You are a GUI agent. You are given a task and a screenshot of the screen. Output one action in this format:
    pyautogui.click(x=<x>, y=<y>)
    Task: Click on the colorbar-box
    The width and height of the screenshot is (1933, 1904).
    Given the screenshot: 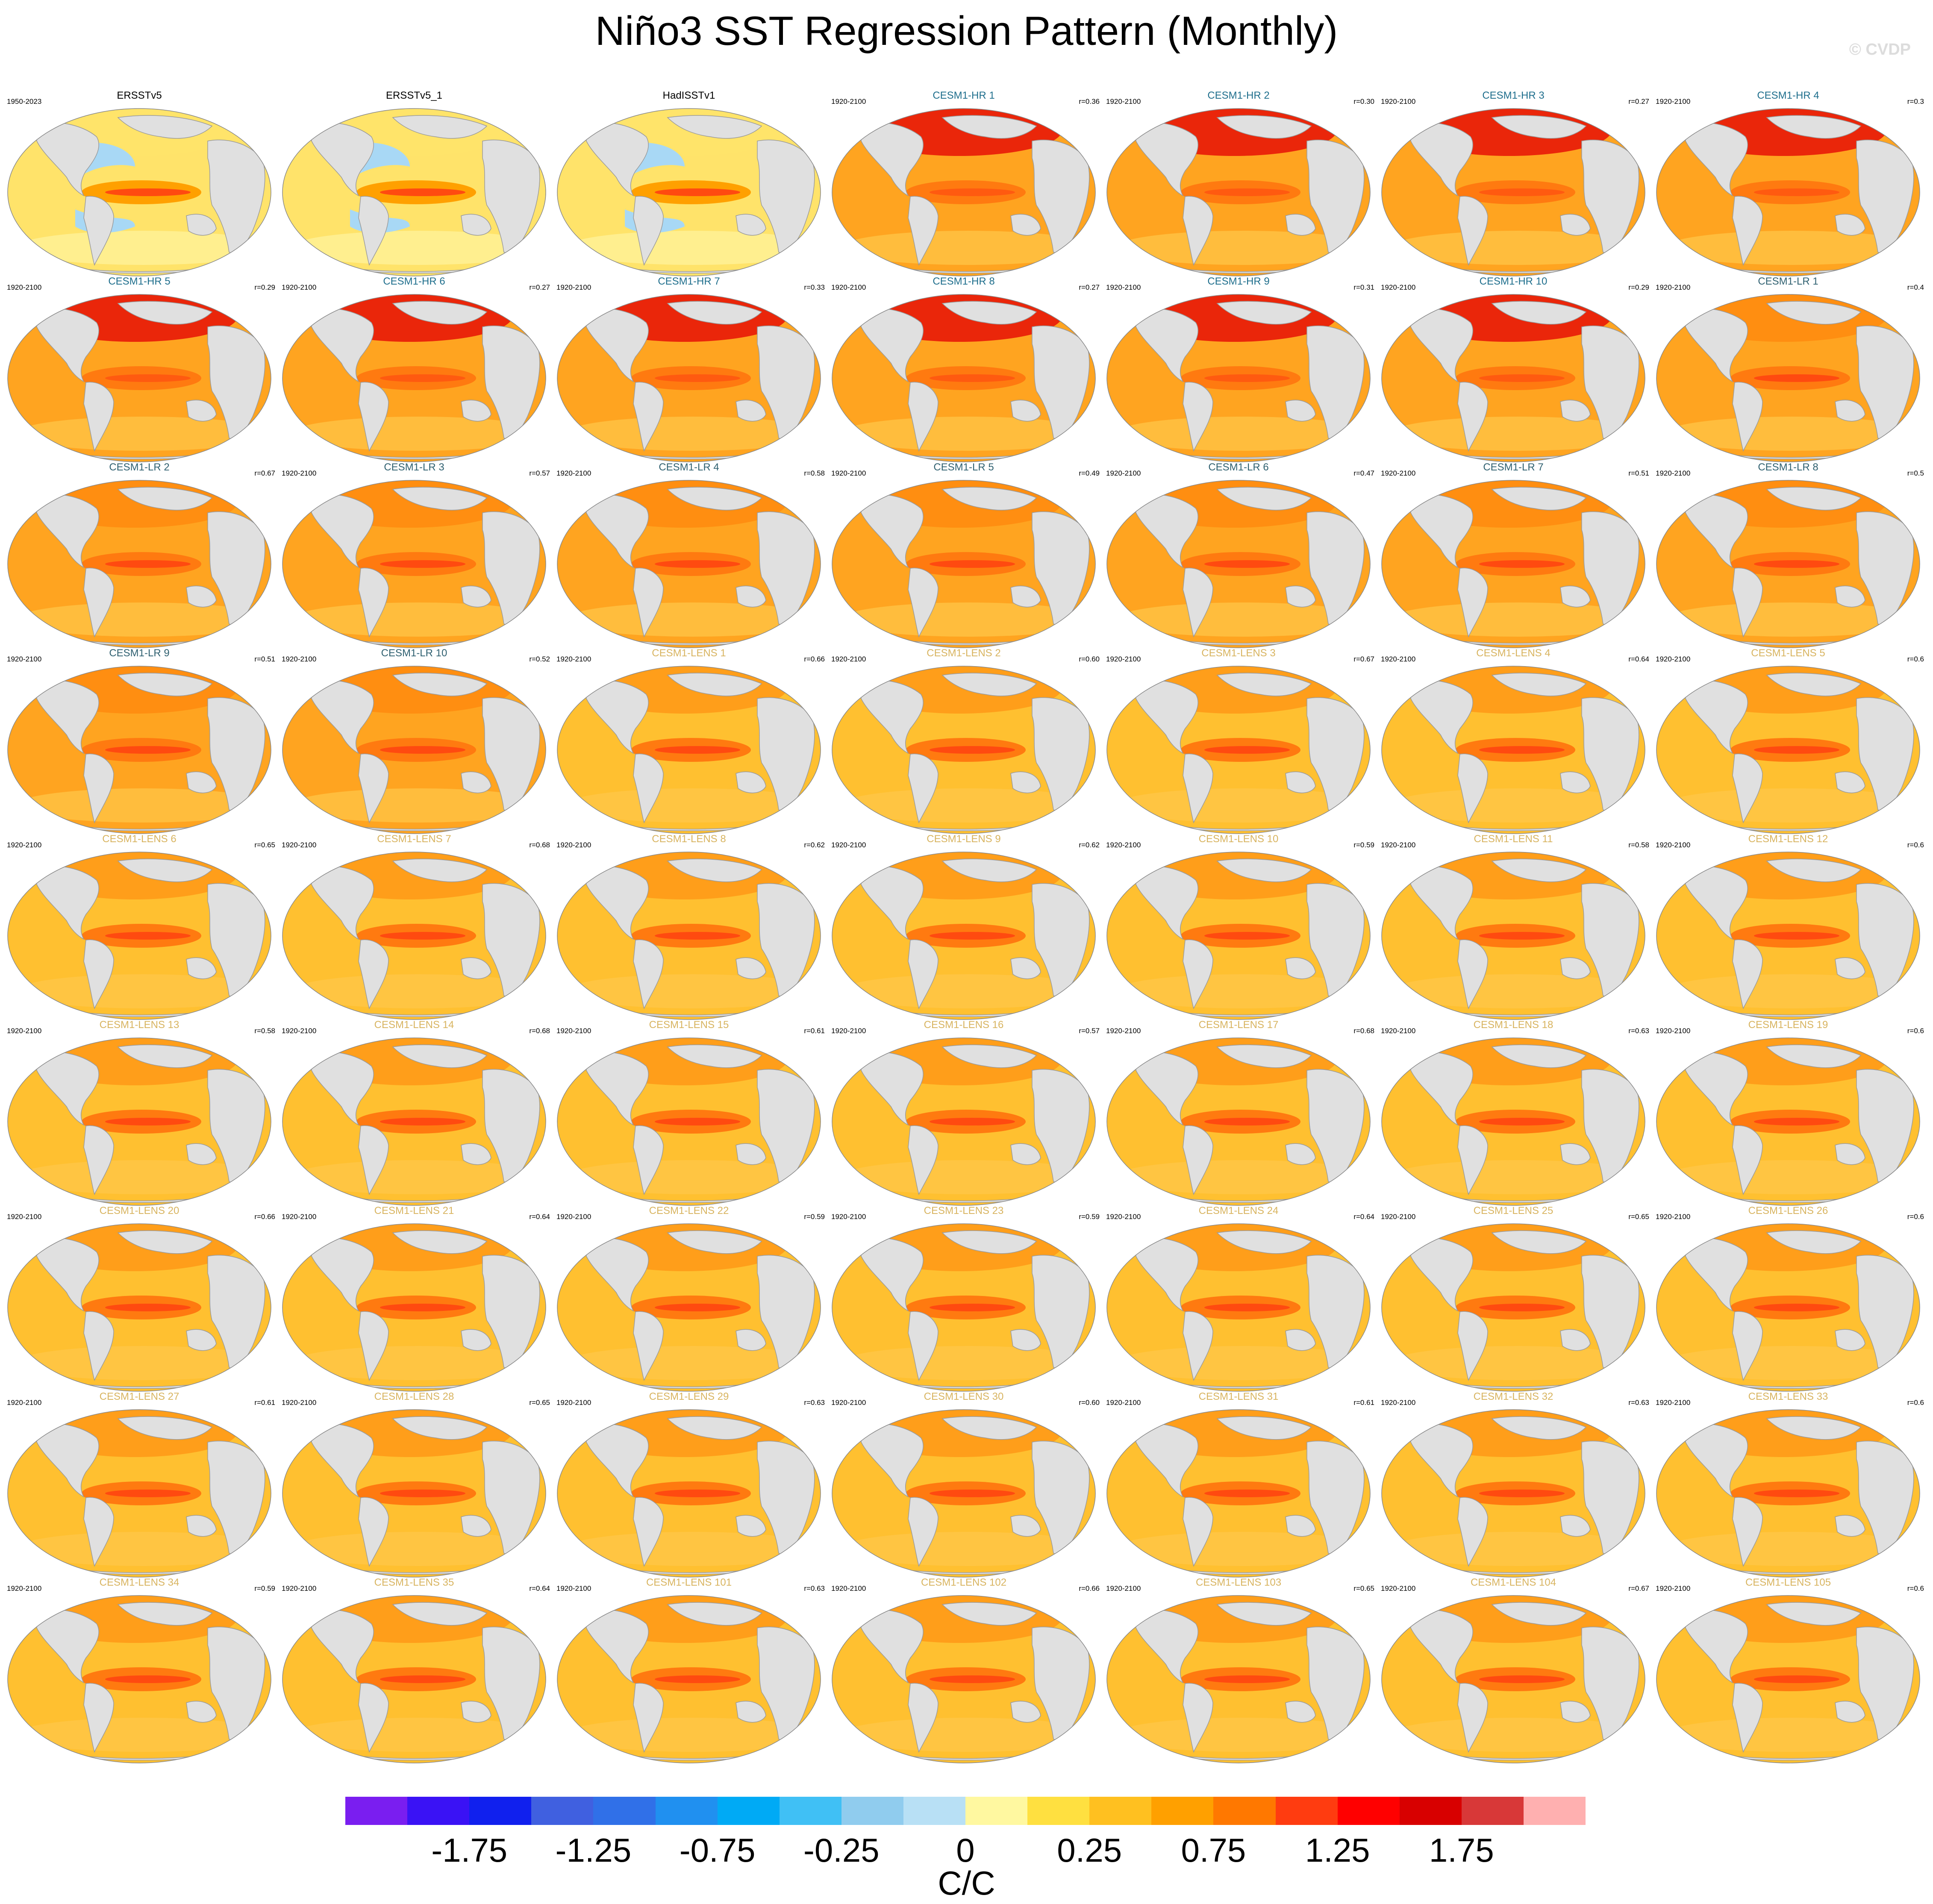 What is the action you would take?
    pyautogui.click(x=624, y=1811)
    